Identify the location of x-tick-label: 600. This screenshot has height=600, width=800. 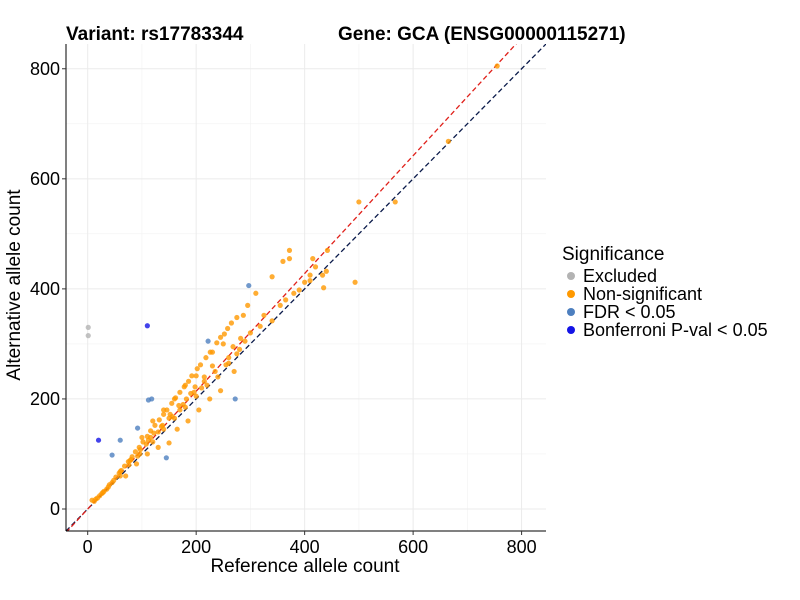
(413, 547).